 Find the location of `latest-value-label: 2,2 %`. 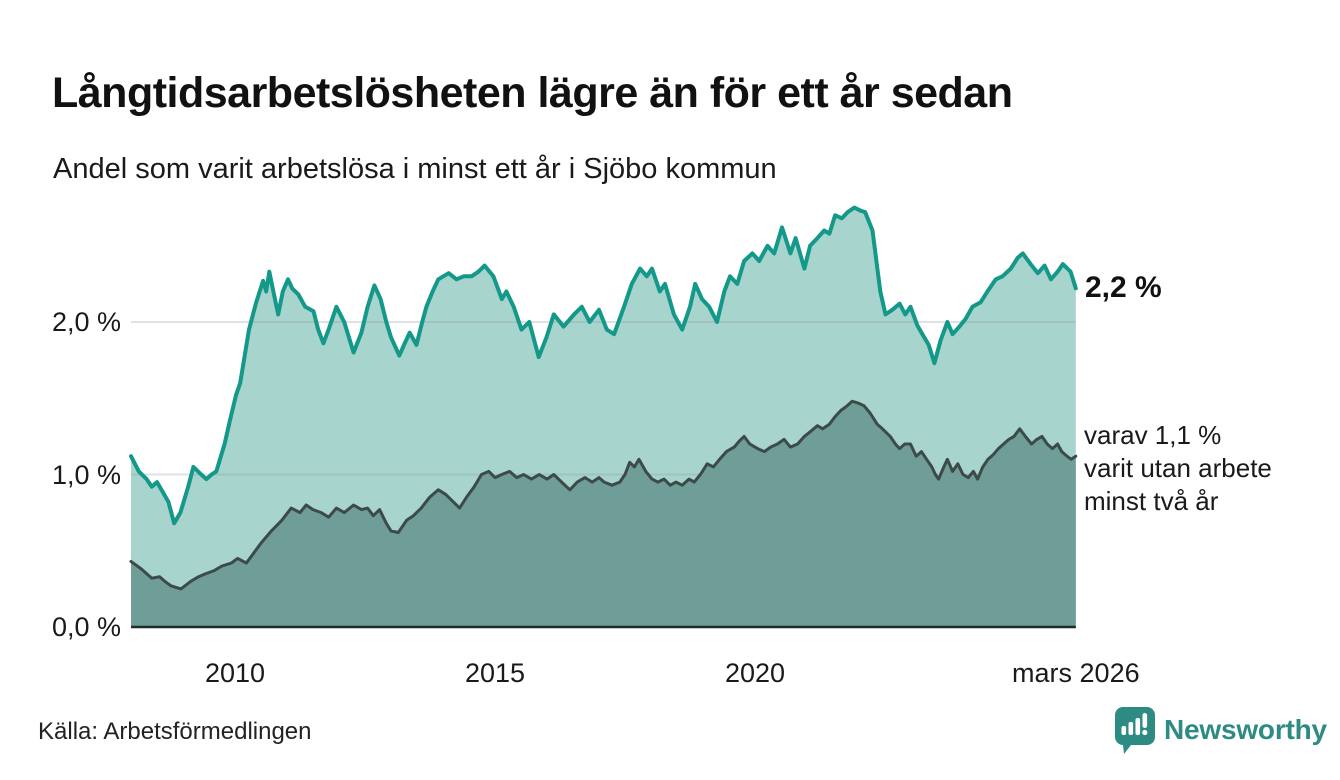

latest-value-label: 2,2 % is located at coordinates (1123, 287).